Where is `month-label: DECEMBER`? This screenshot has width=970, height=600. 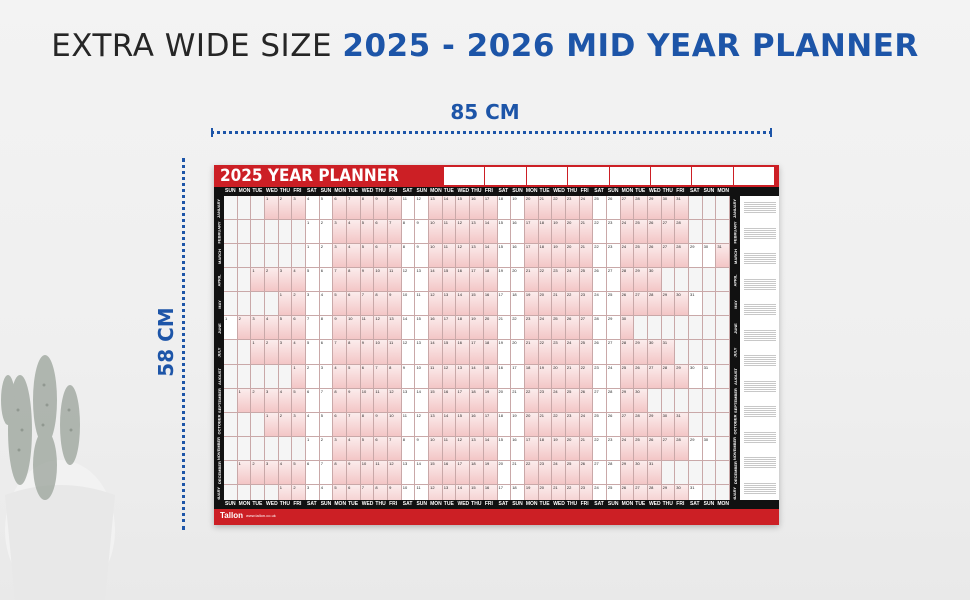
month-label: DECEMBER is located at coordinates (219, 473).